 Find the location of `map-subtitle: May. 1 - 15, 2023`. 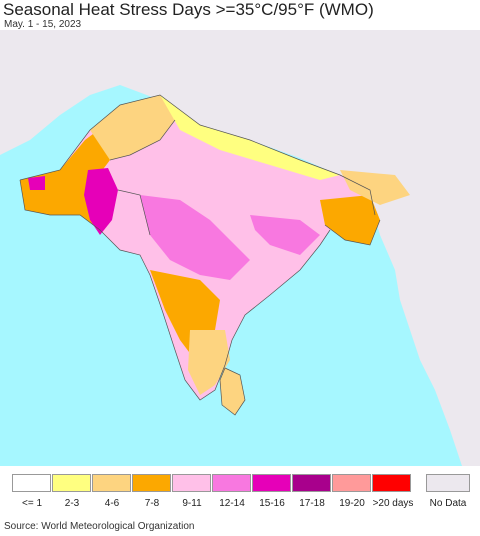

map-subtitle: May. 1 - 15, 2023 is located at coordinates (43, 24).